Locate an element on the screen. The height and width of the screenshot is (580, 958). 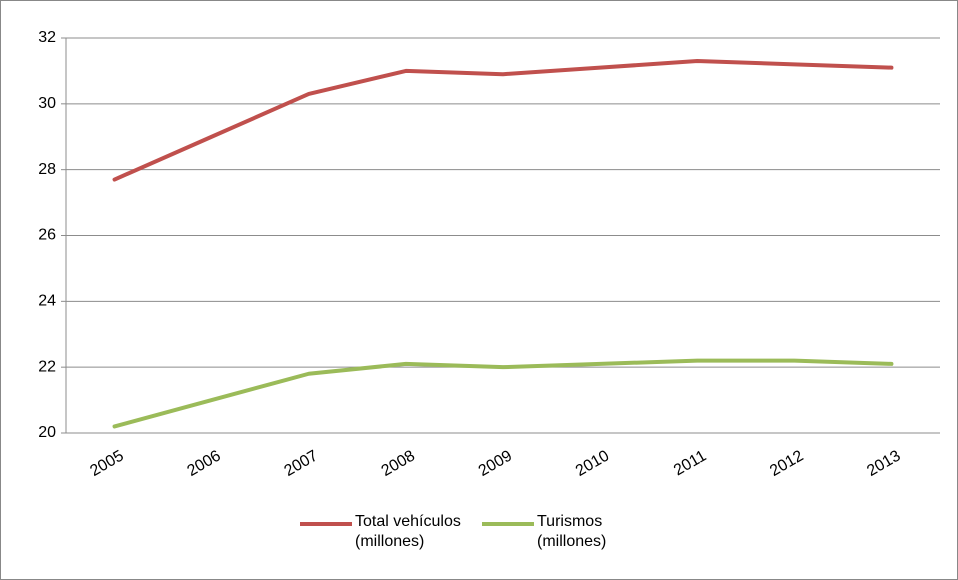
data-line is located at coordinates (503, 393).